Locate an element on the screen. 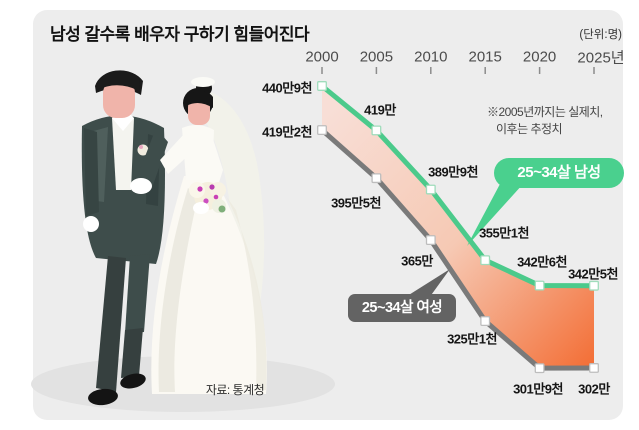 The height and width of the screenshot is (430, 639). men-value-label-2005: 419만 is located at coordinates (380, 110).